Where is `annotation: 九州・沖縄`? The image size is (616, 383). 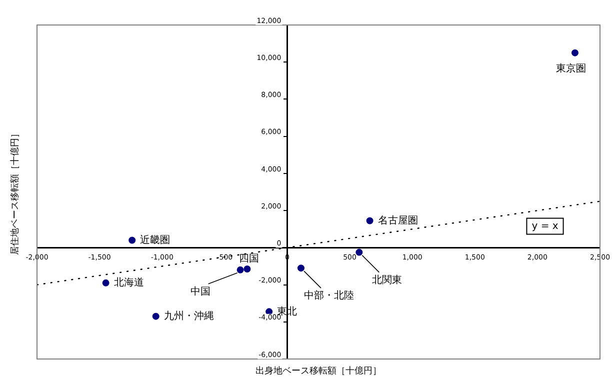
annotation: 九州・沖縄 is located at coordinates (189, 316).